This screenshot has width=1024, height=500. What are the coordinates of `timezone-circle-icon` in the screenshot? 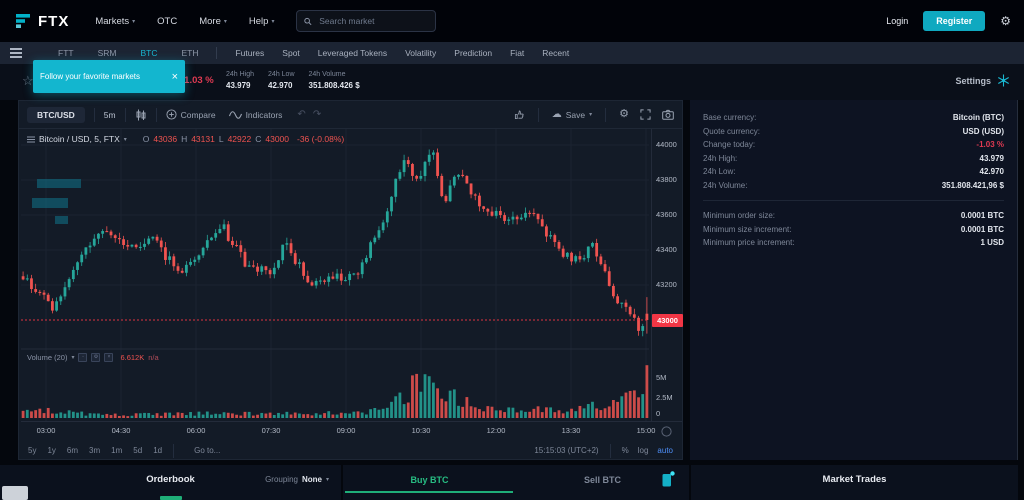 It's located at (666, 431).